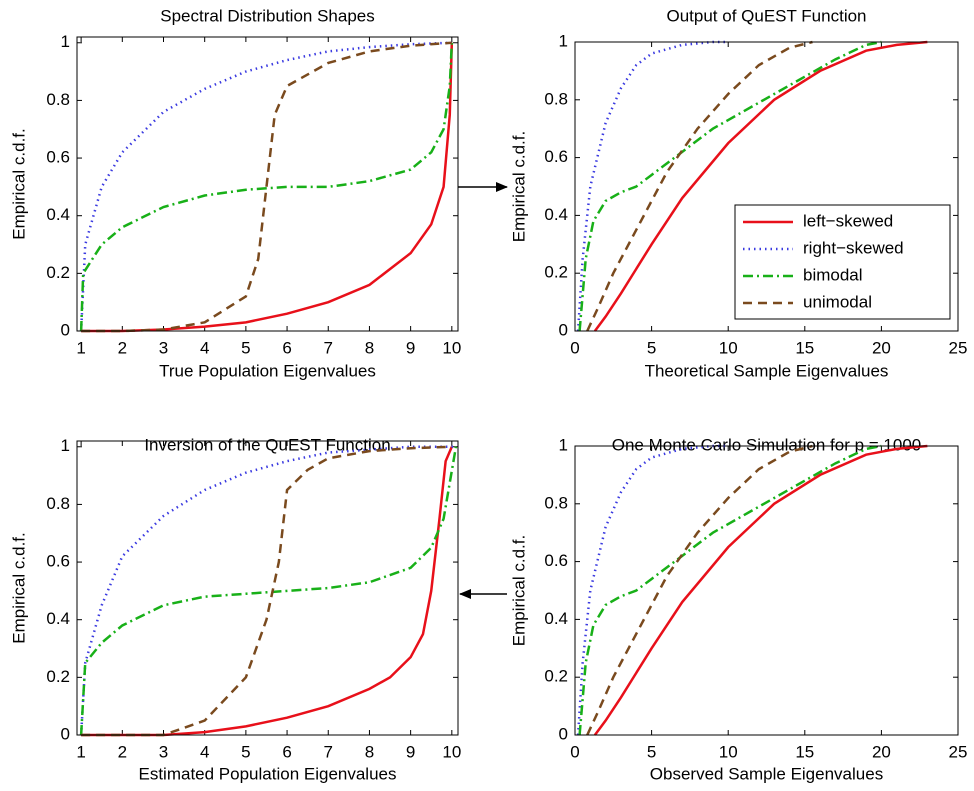  Describe the element at coordinates (833, 274) in the screenshot. I see `legend-label: bimodal` at that location.